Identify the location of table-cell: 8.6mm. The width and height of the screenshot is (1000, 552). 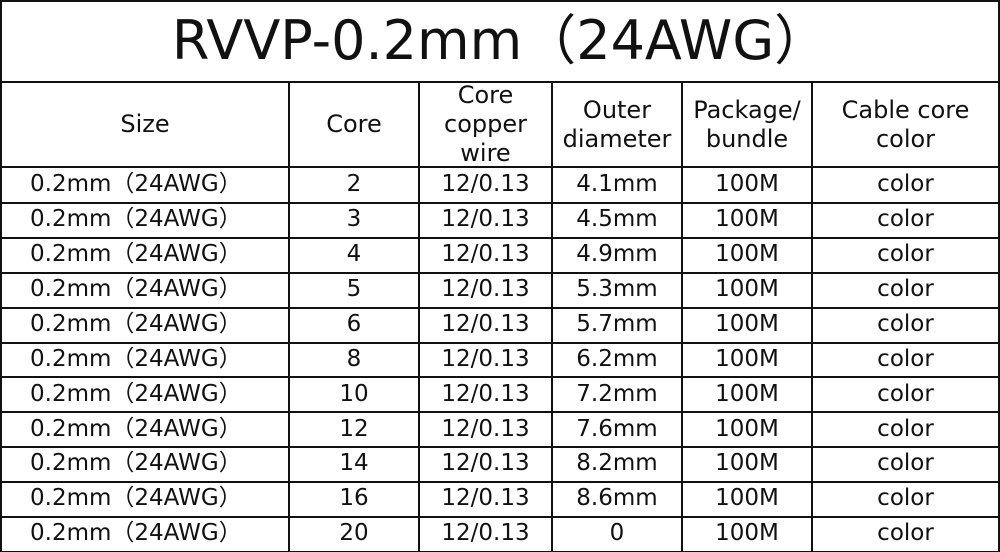
(618, 500).